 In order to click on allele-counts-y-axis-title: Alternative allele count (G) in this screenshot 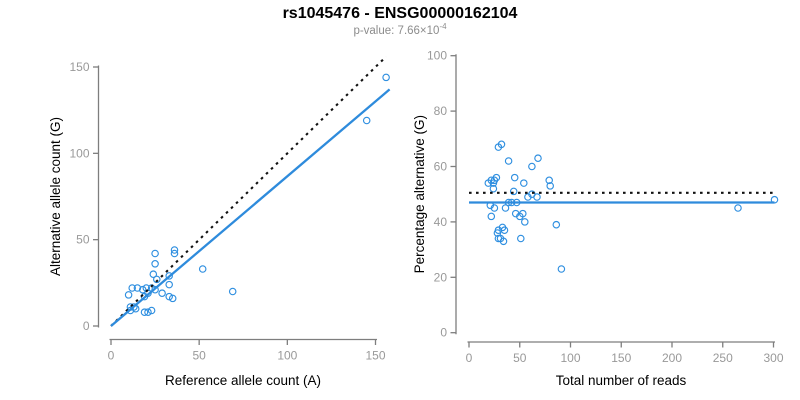, I will do `click(55, 196)`.